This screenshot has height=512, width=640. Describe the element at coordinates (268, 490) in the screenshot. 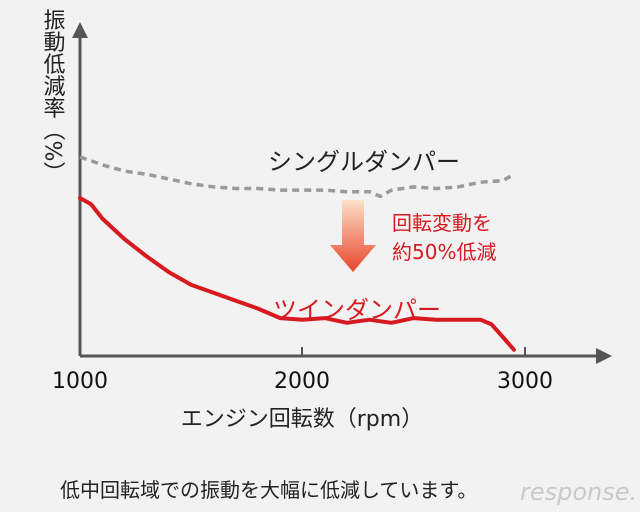

I see `caption: 低中回転域での振動を大幅に低減しています。` at that location.